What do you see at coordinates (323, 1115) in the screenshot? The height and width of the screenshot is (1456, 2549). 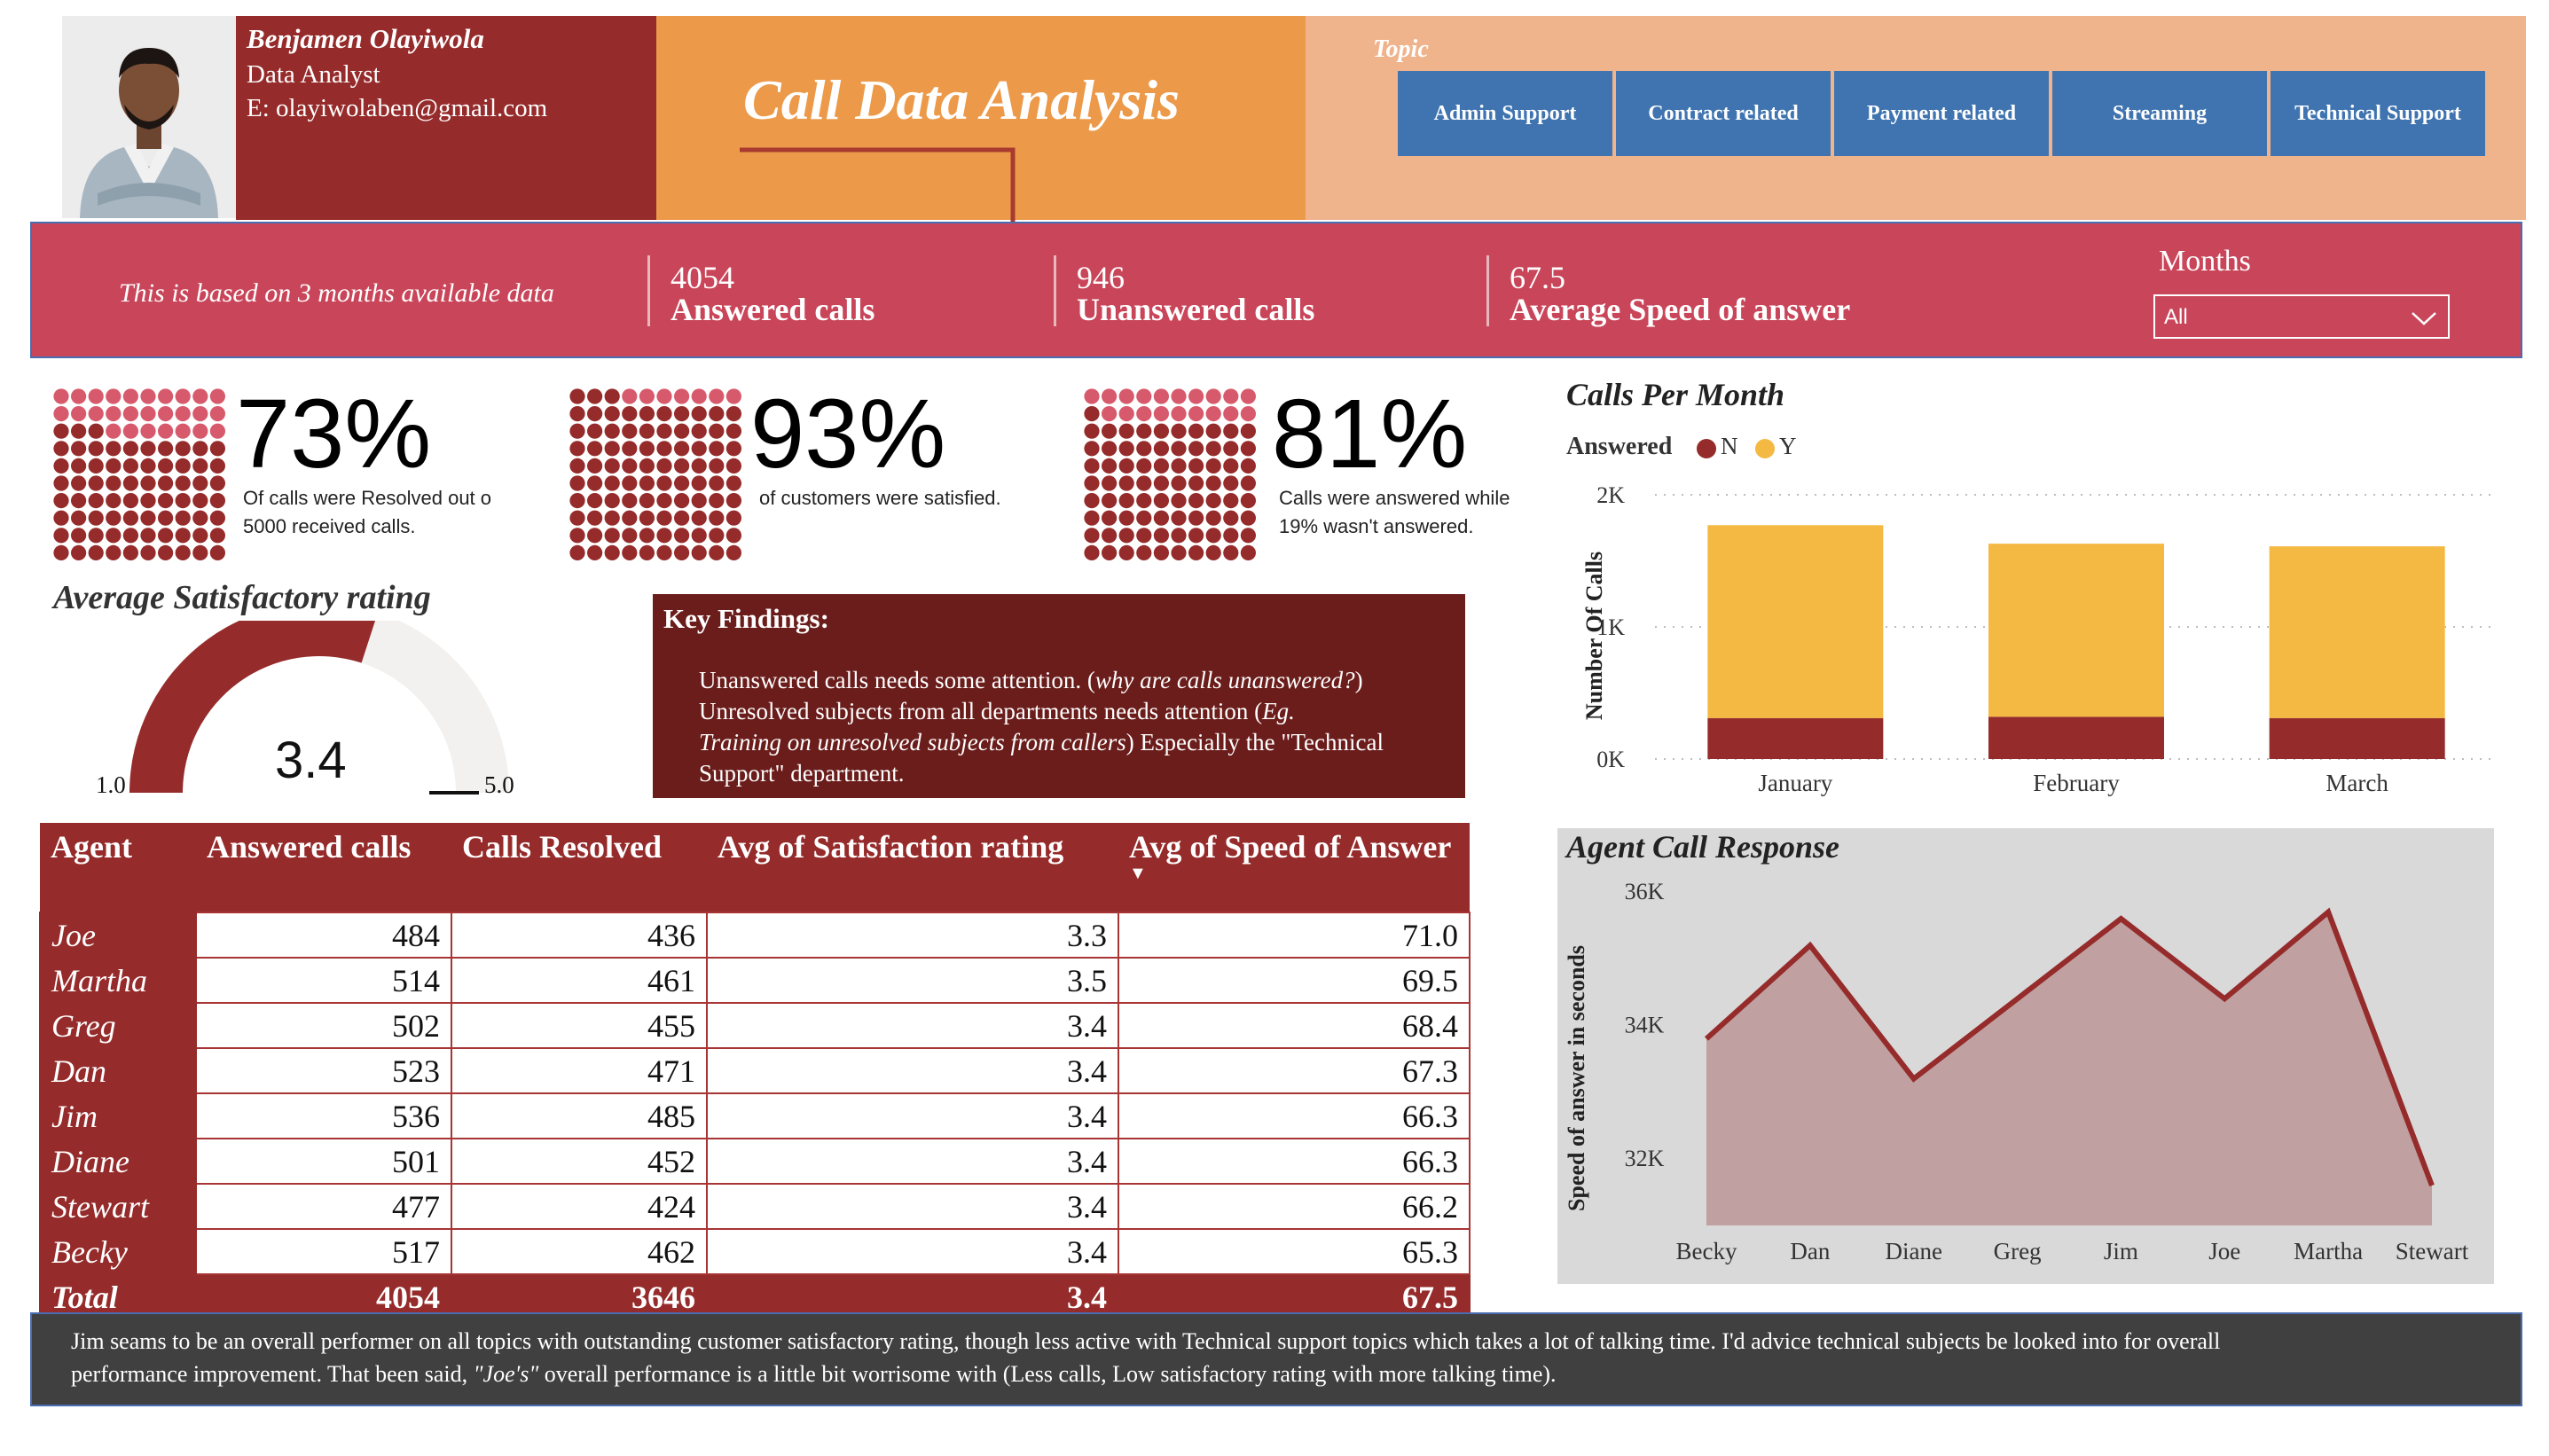 I see `table-cell: 536` at bounding box center [323, 1115].